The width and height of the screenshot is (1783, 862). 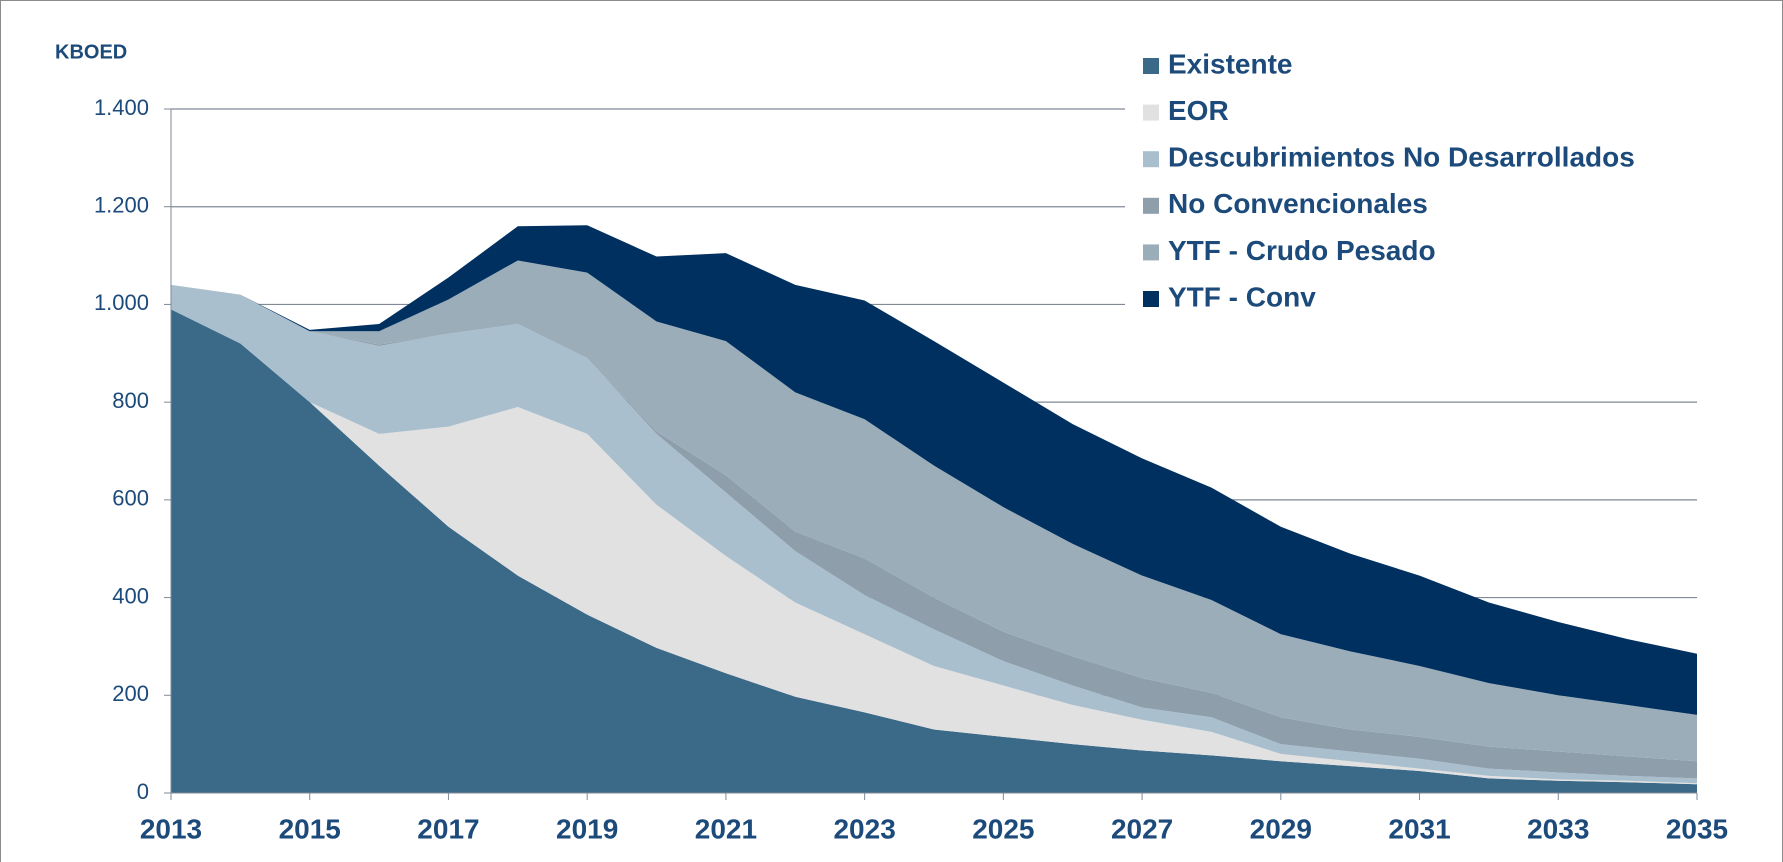 What do you see at coordinates (1230, 63) in the screenshot?
I see `legend-label: Existente` at bounding box center [1230, 63].